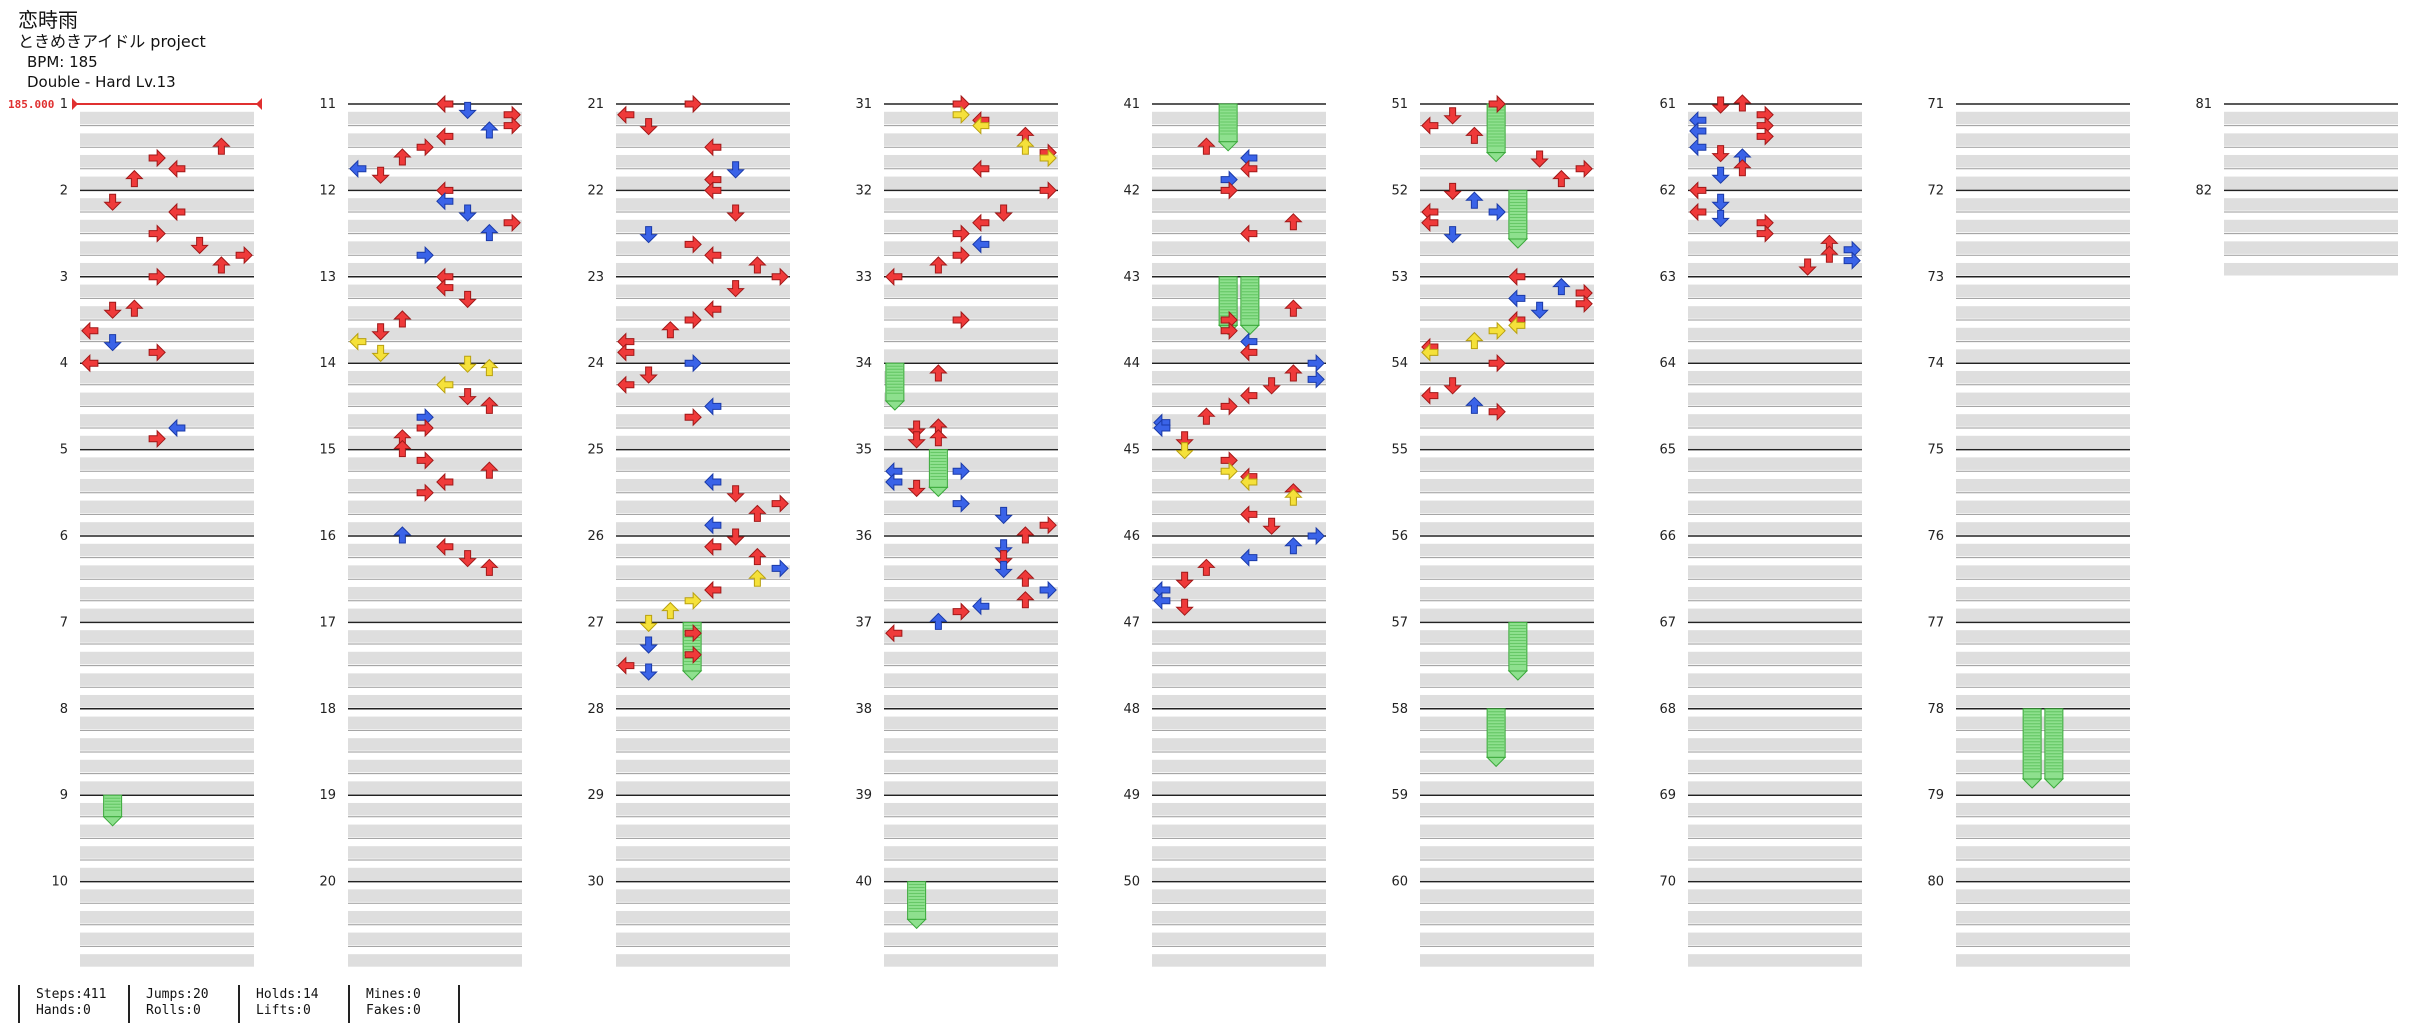 This screenshot has width=2436, height=1024. I want to click on measure-number: 41, so click(1131, 104).